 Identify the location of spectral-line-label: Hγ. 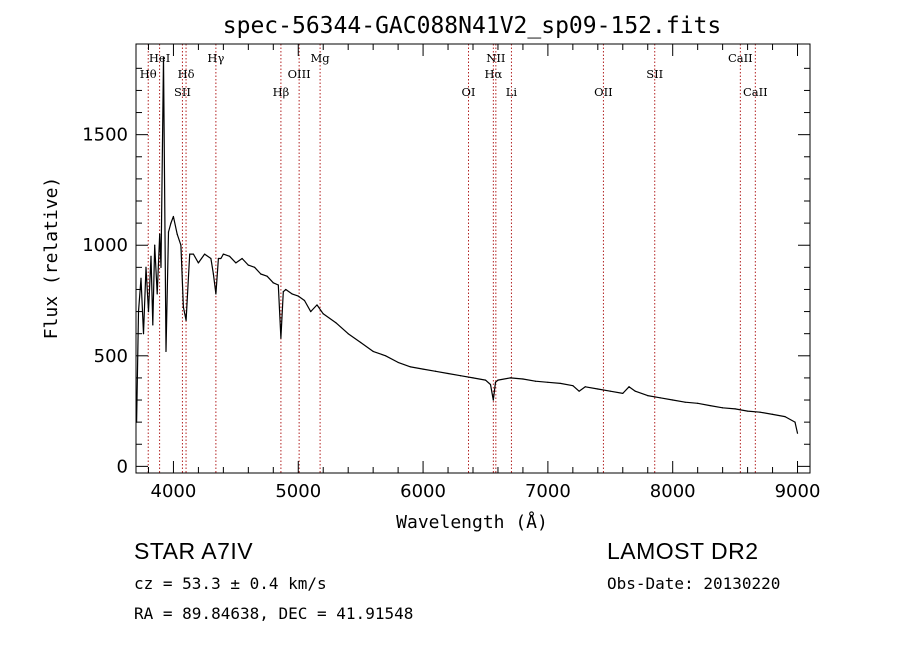
(215, 58).